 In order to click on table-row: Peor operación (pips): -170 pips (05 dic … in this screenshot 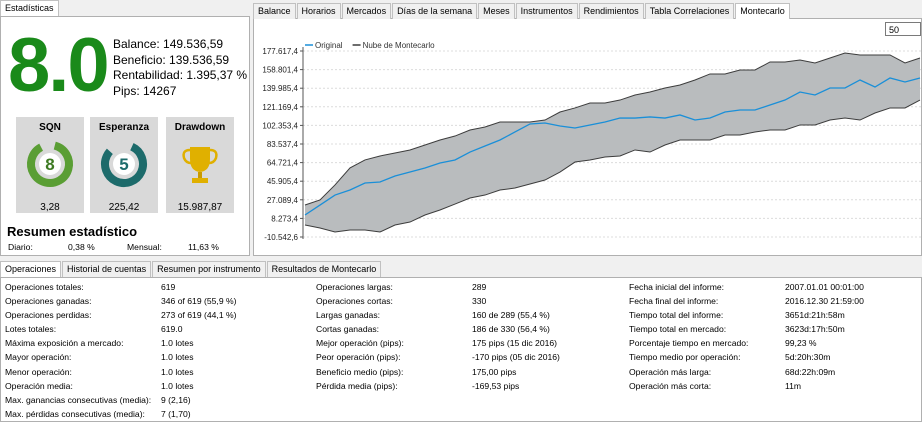, I will do `click(438, 357)`.